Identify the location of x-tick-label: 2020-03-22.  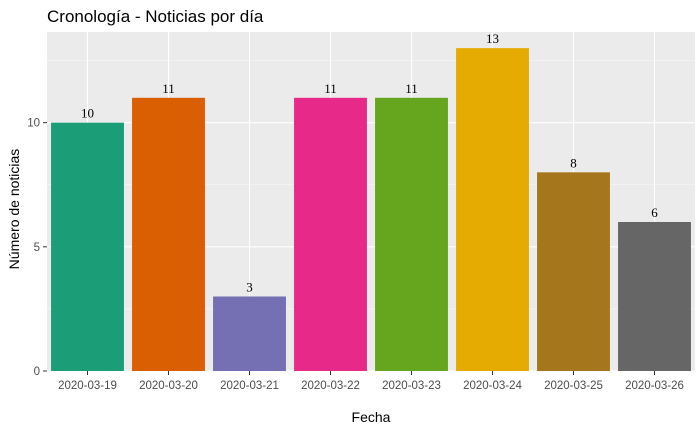
(330, 386).